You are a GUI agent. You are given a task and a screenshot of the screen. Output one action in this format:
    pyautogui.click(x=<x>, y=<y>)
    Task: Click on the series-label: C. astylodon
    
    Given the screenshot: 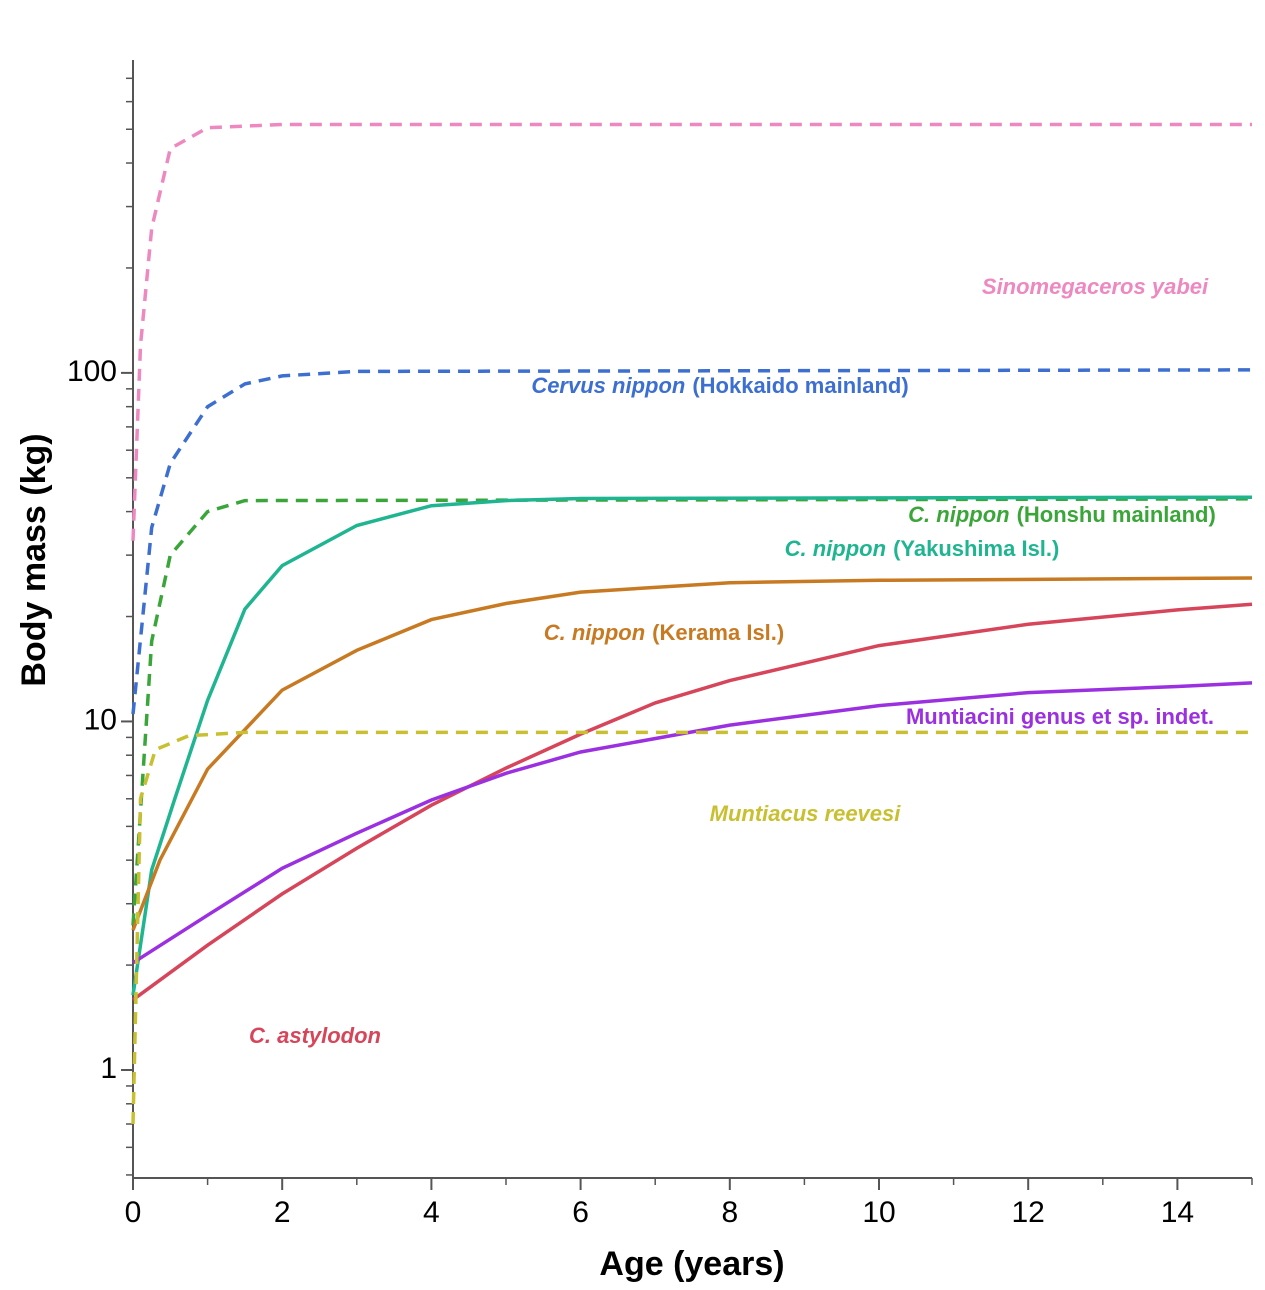 What is the action you would take?
    pyautogui.click(x=315, y=1035)
    